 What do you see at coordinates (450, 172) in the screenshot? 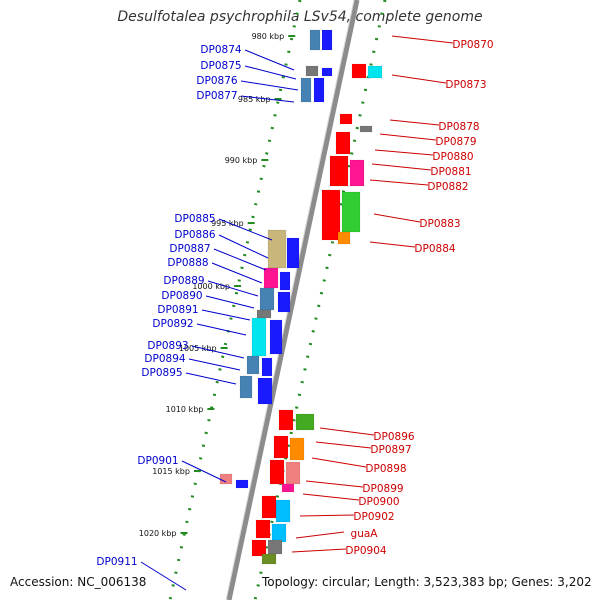
I see `right-gene-label-5: DP0881` at bounding box center [450, 172].